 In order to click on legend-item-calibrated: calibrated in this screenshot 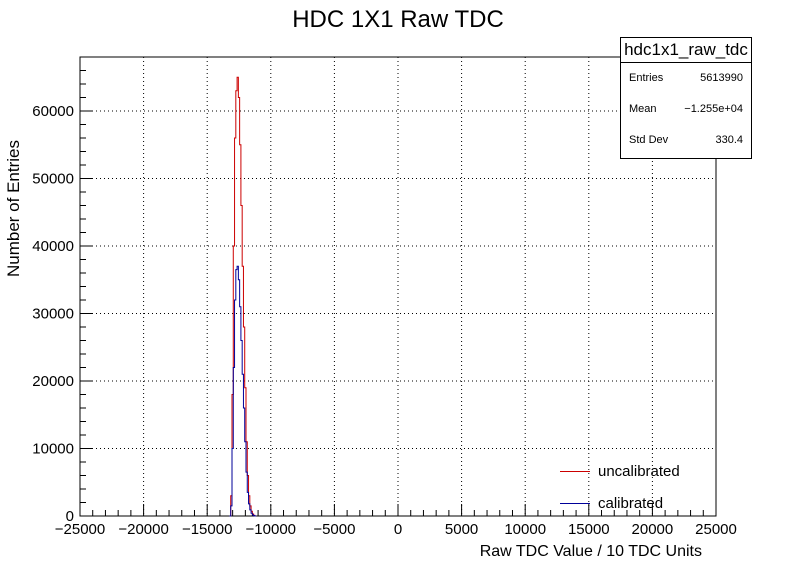, I will do `click(635, 503)`.